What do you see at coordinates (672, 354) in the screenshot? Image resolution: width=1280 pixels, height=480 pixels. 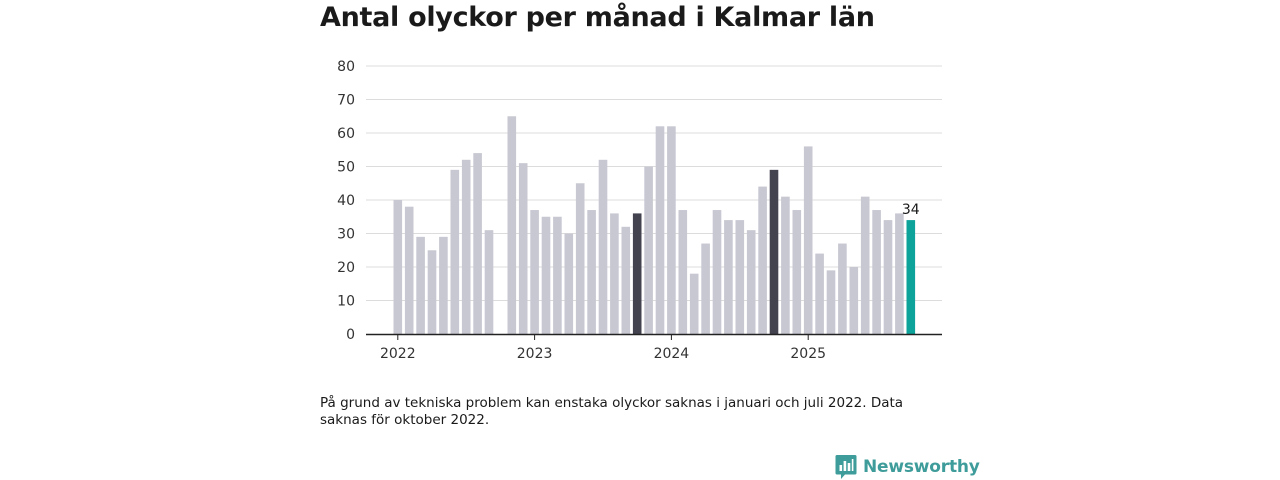 I see `x-tick-label: 2024` at bounding box center [672, 354].